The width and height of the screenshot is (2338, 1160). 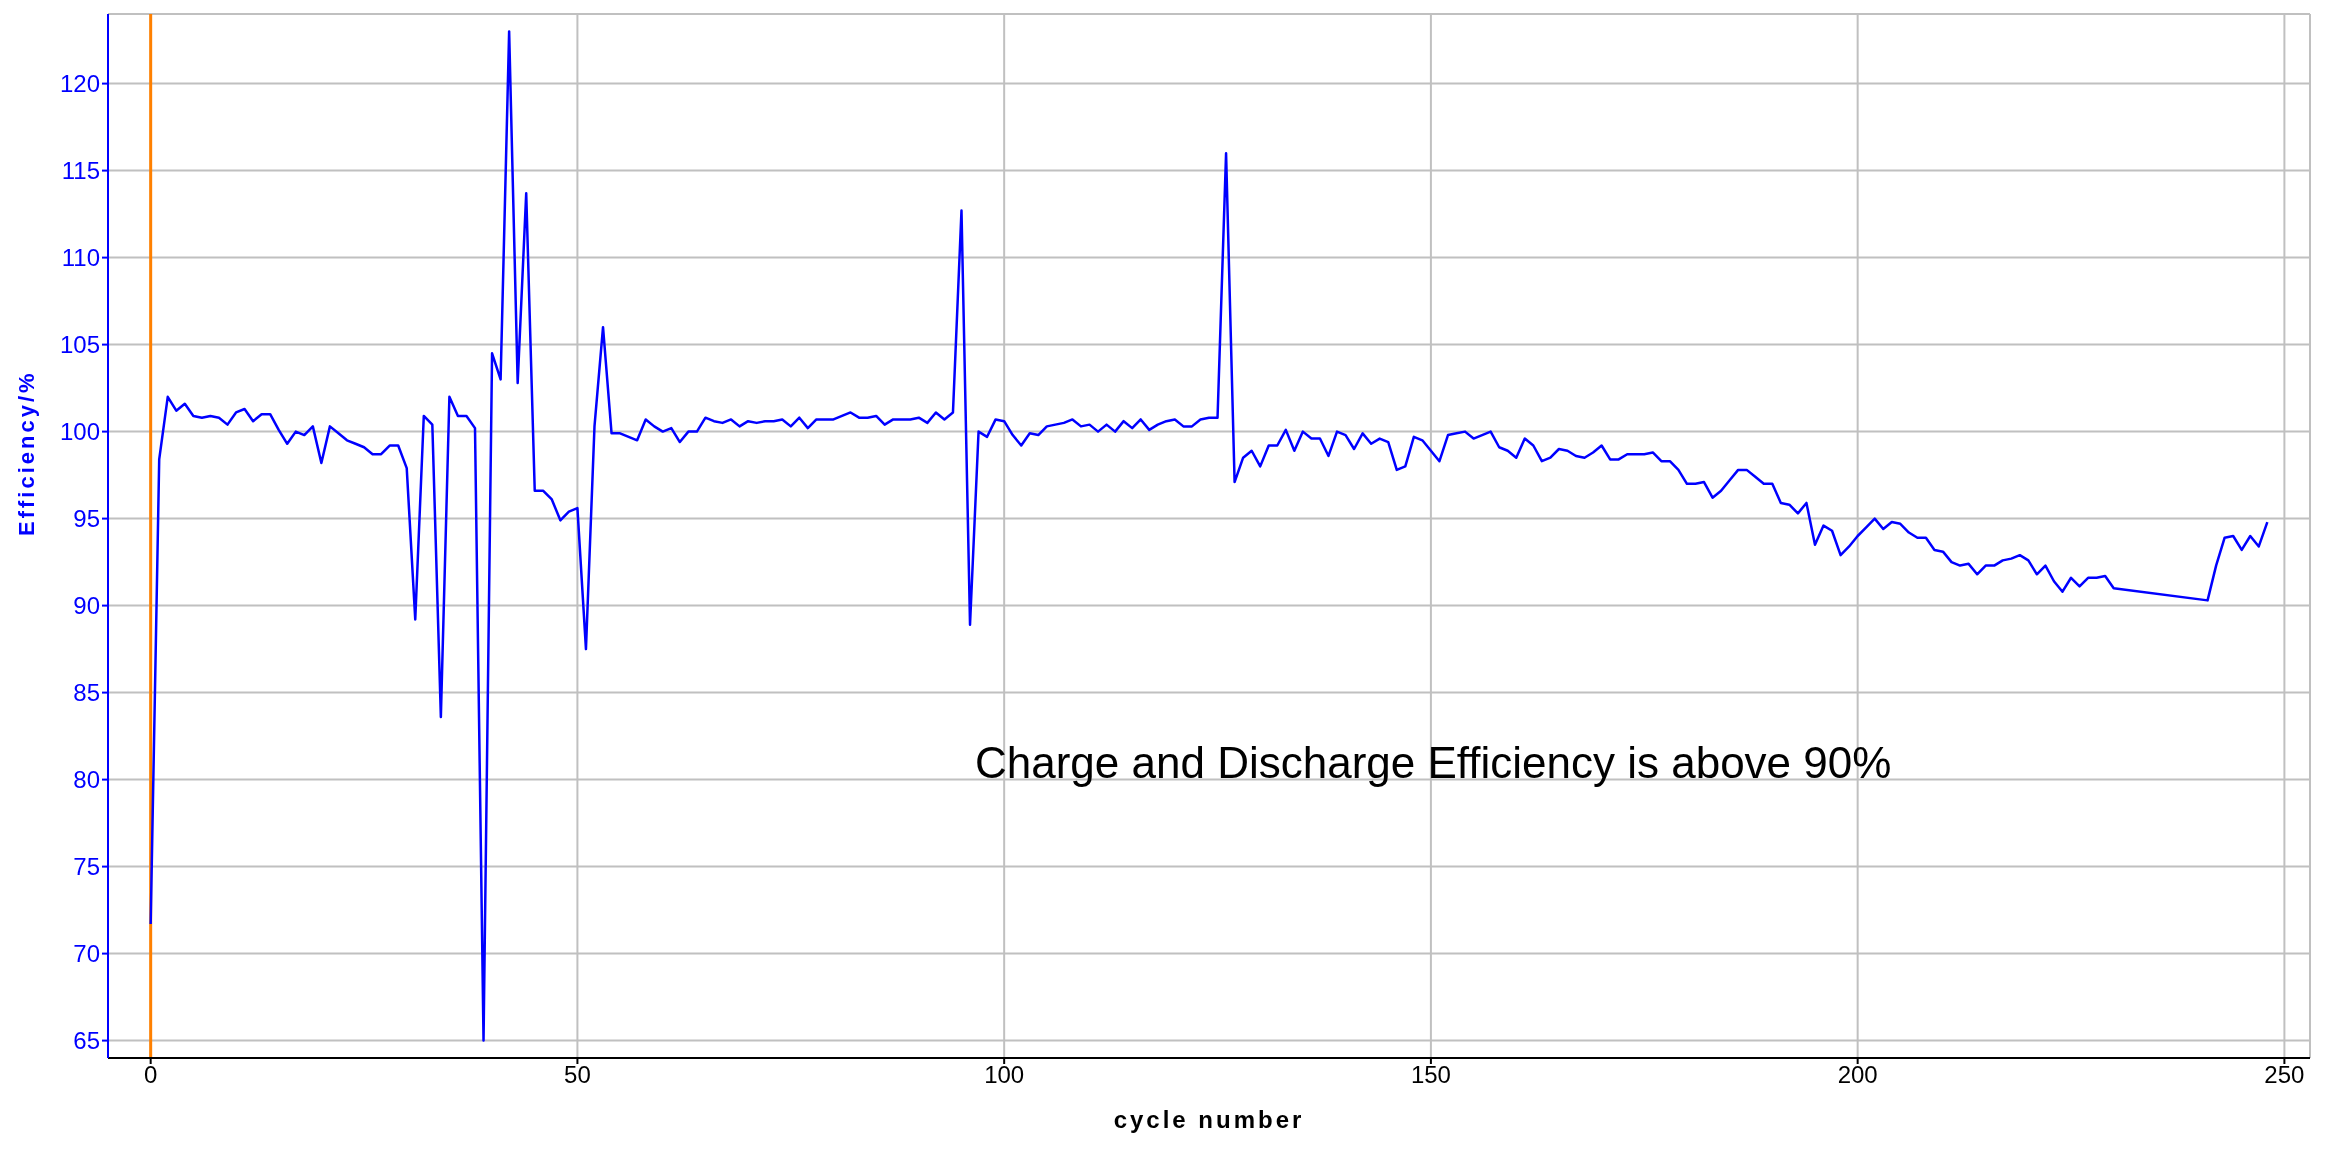 I want to click on y-tick-label: 95, so click(x=86, y=519).